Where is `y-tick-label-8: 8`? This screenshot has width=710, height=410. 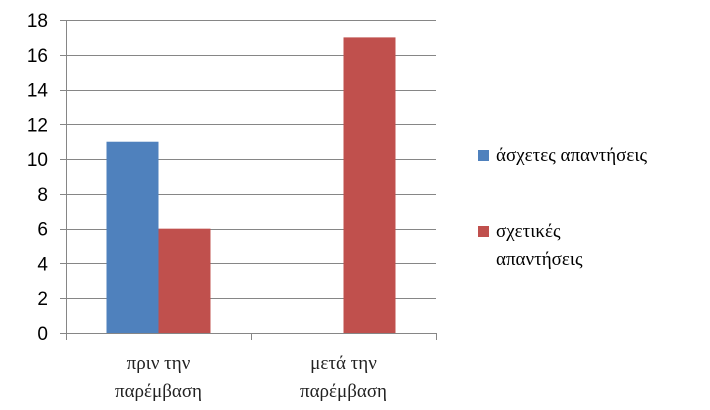 y-tick-label-8: 8 is located at coordinates (42, 195).